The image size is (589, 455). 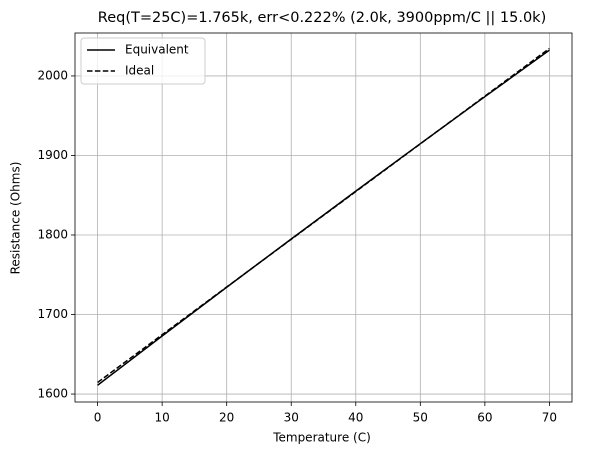 I want to click on x-tick-label: 10, so click(x=161, y=418).